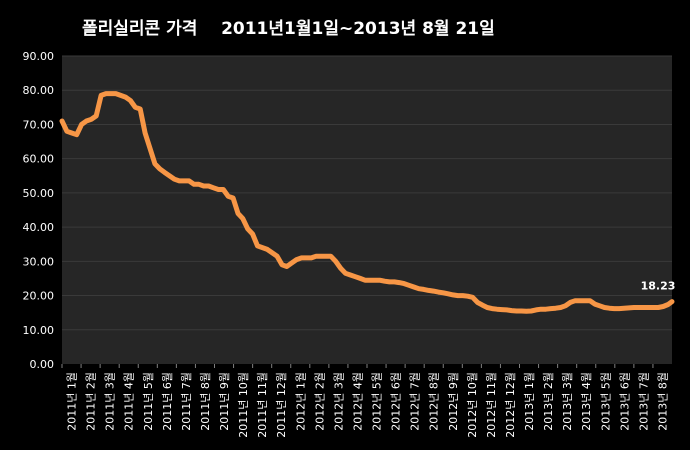 This screenshot has height=450, width=690. Describe the element at coordinates (91, 401) in the screenshot. I see `x-tick-label: 2011년 2월` at that location.